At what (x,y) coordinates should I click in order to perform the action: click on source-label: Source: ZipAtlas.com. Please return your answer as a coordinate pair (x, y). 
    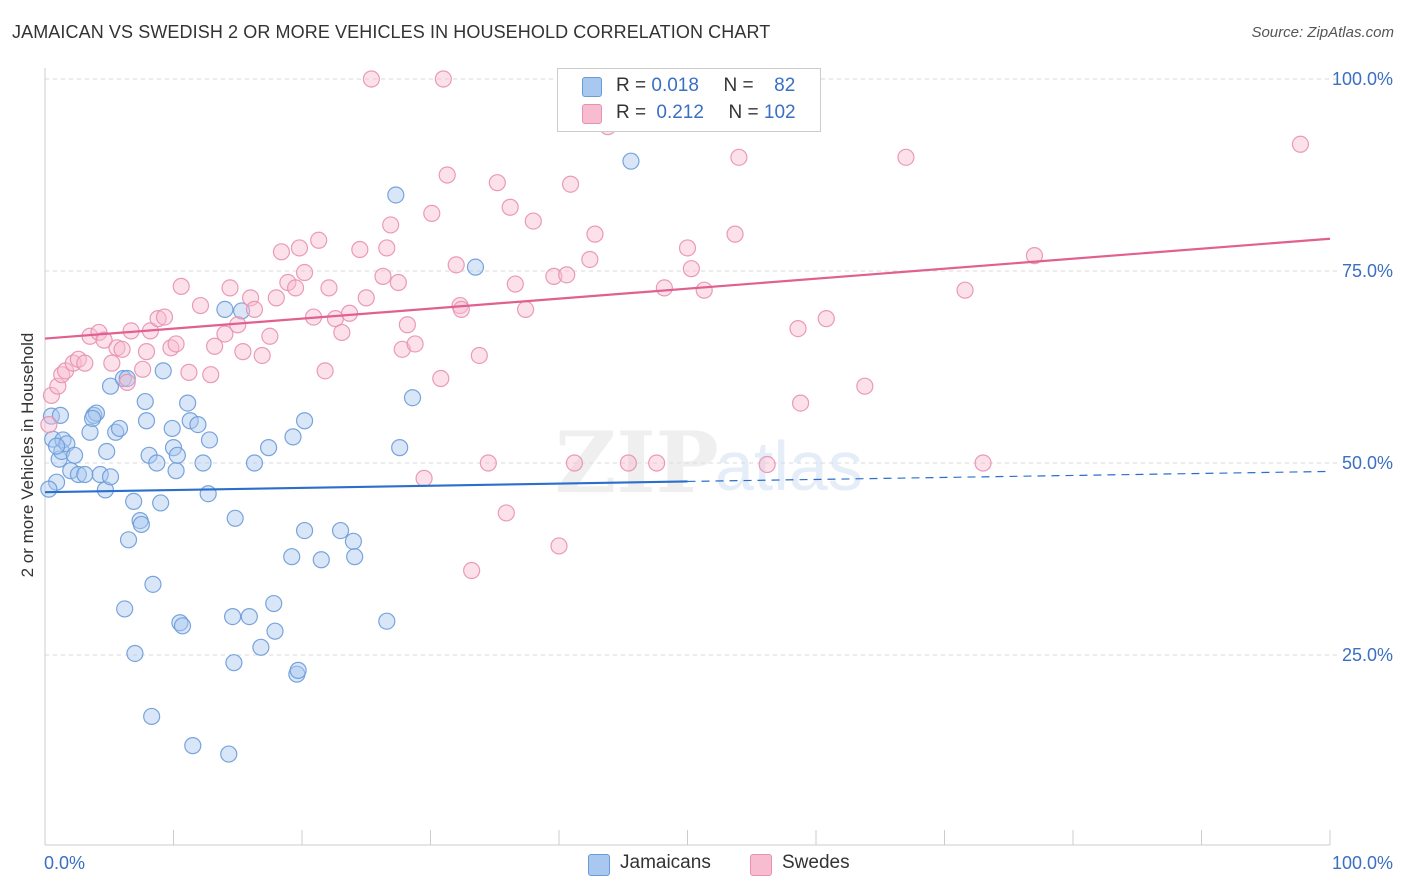
    Looking at the image, I should click on (1322, 32).